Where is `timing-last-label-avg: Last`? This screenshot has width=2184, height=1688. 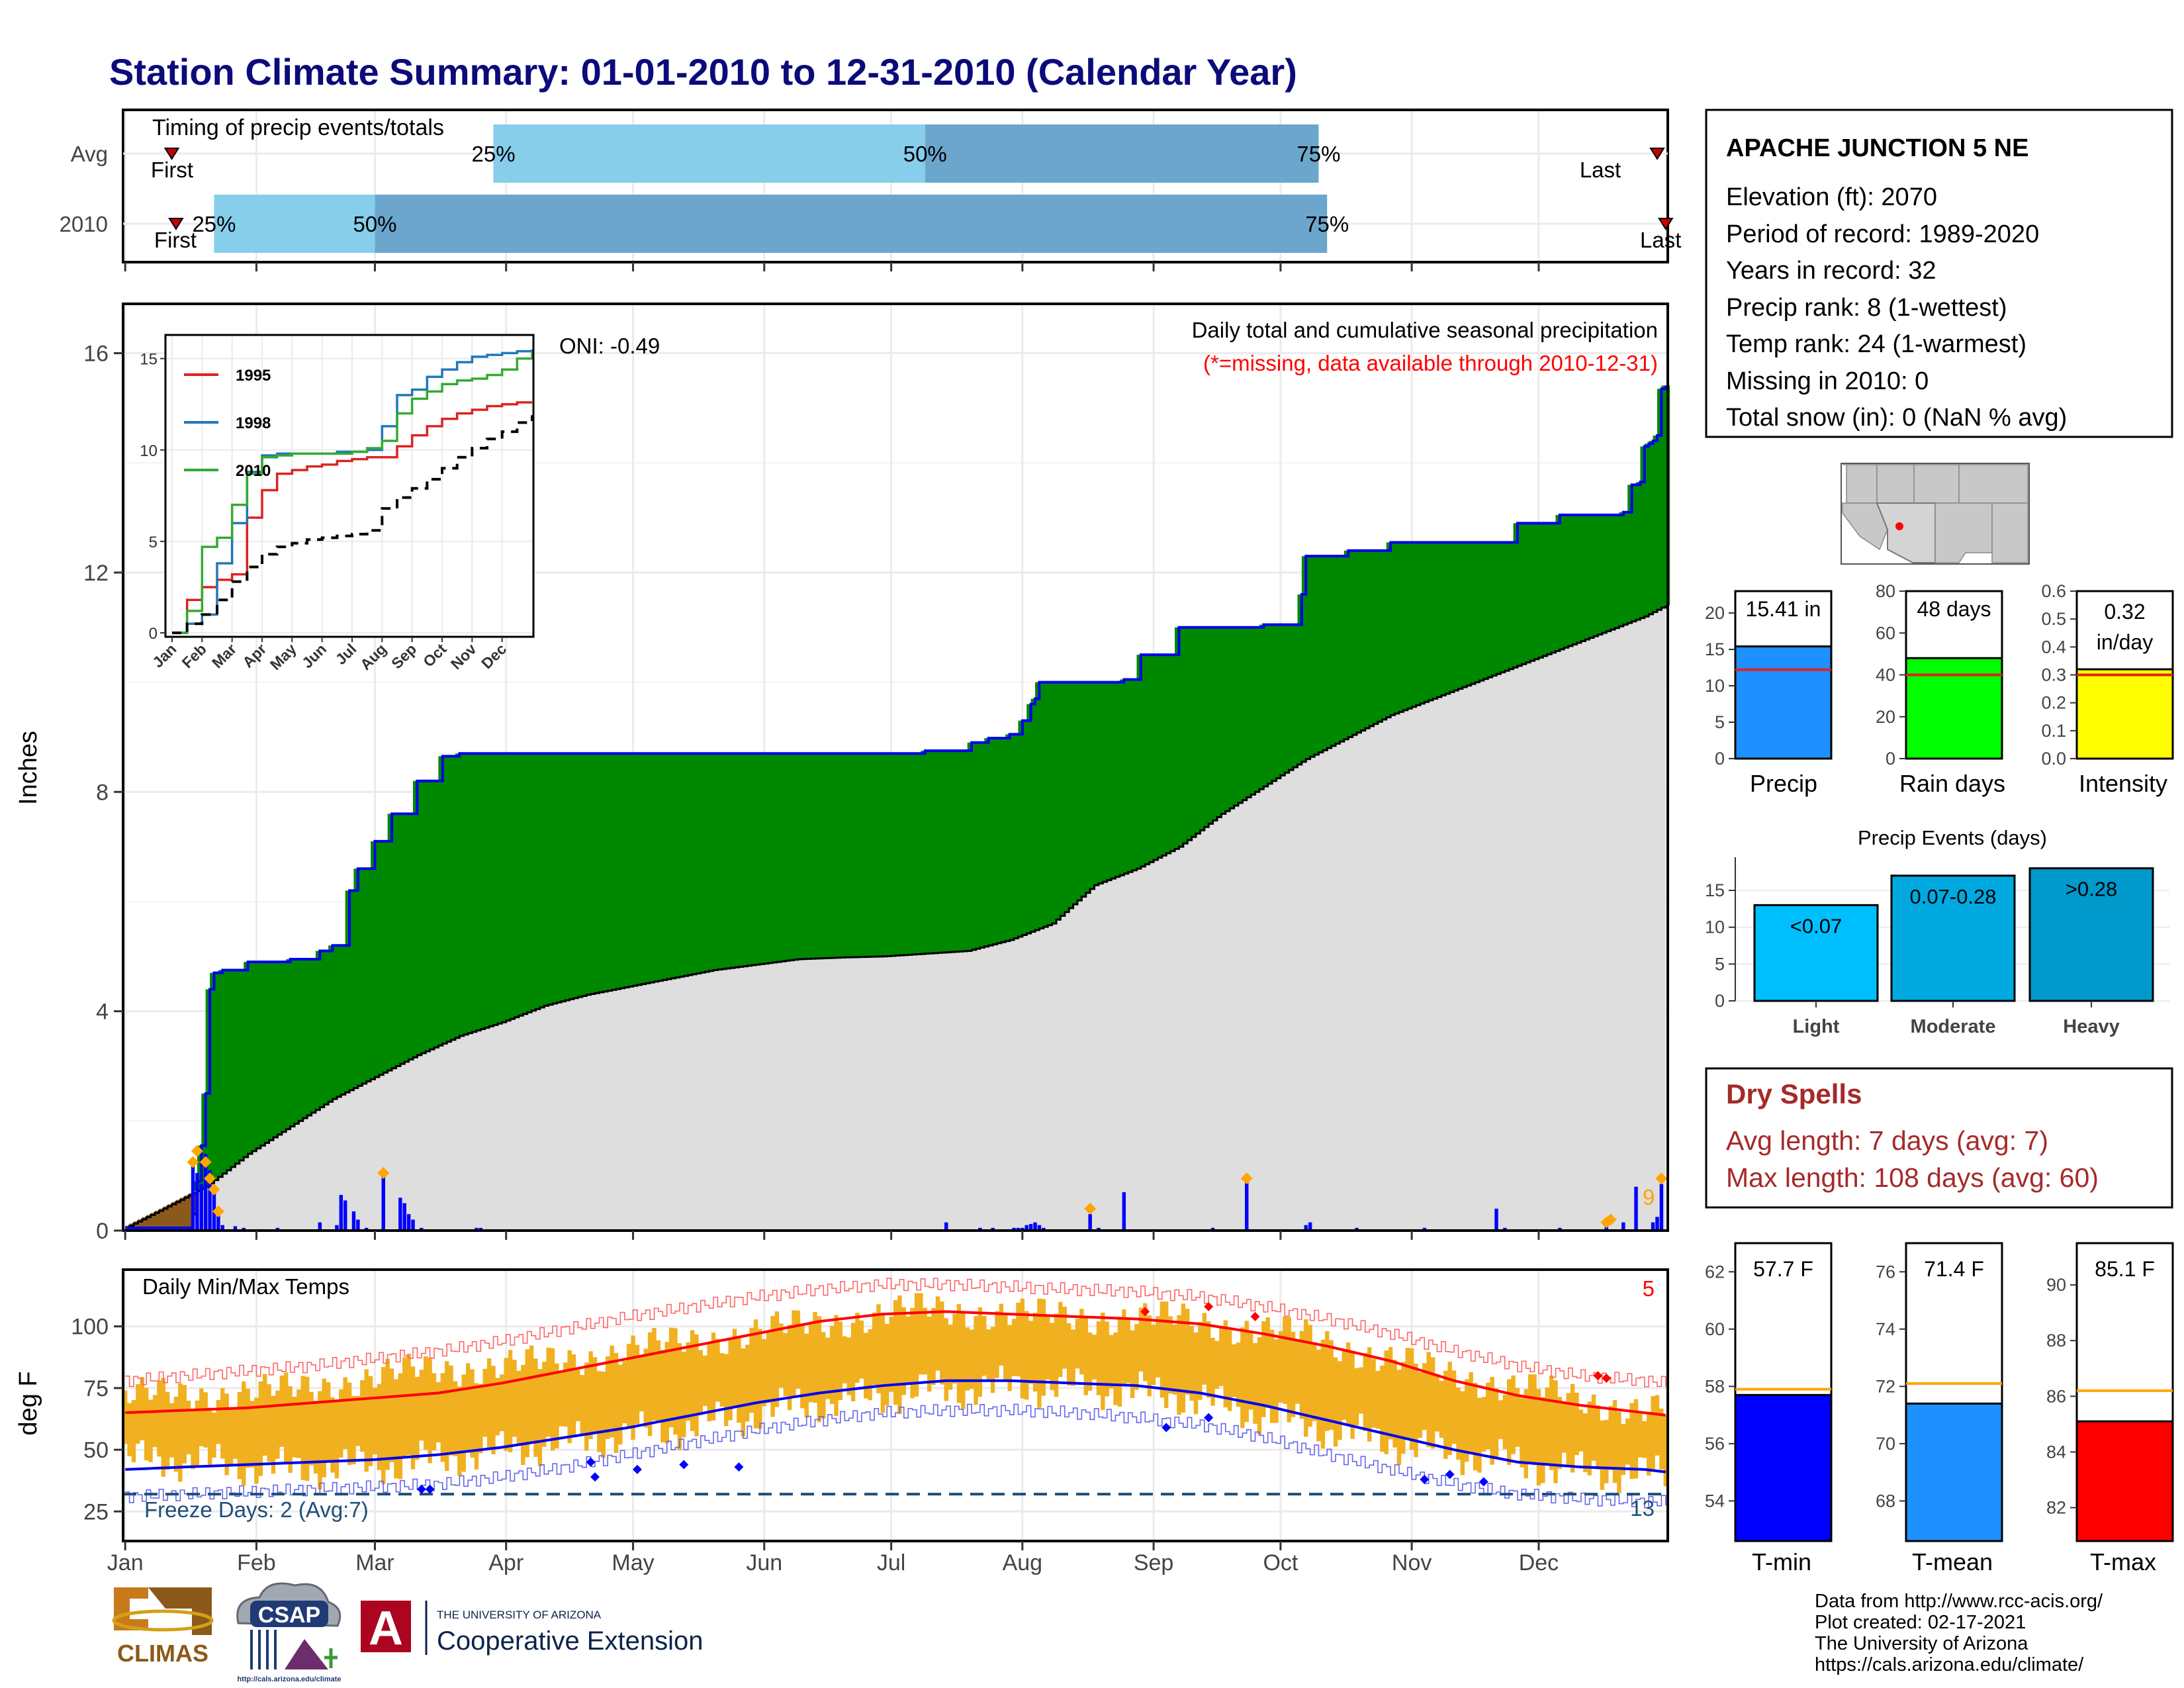 timing-last-label-avg: Last is located at coordinates (1601, 170).